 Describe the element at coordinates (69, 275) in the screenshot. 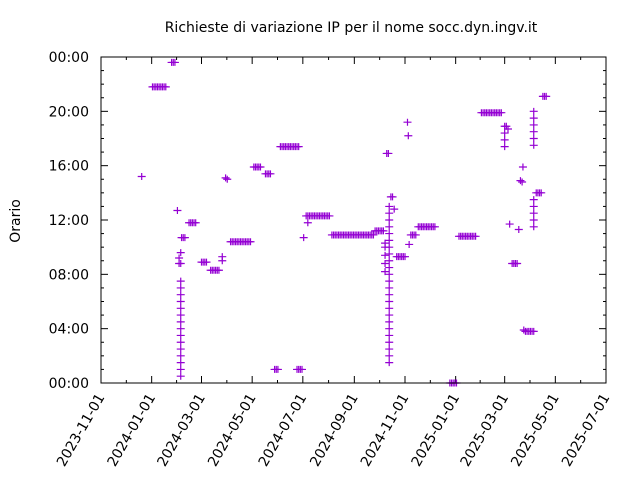

I see `y-tick-label: 08:00` at that location.